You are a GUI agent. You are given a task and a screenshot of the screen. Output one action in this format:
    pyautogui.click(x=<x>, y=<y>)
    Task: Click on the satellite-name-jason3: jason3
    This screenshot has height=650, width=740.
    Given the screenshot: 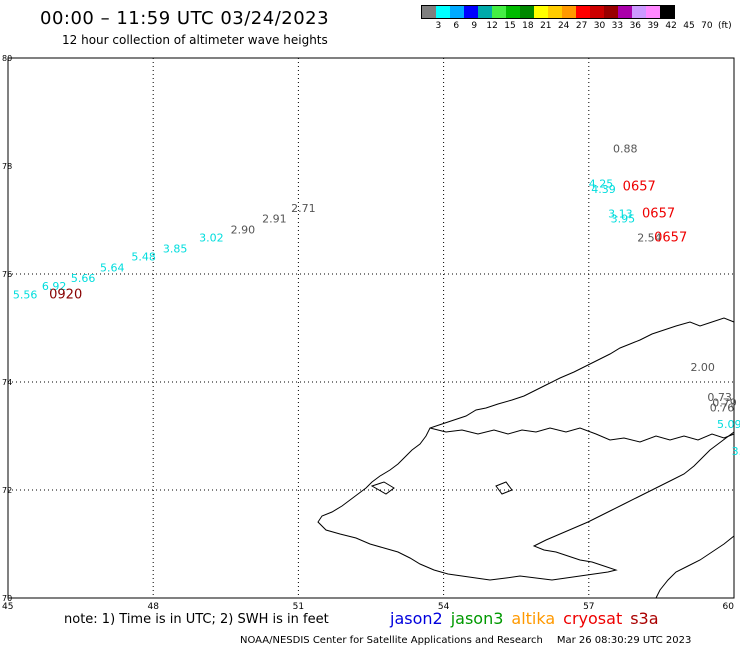 What is the action you would take?
    pyautogui.click(x=477, y=618)
    